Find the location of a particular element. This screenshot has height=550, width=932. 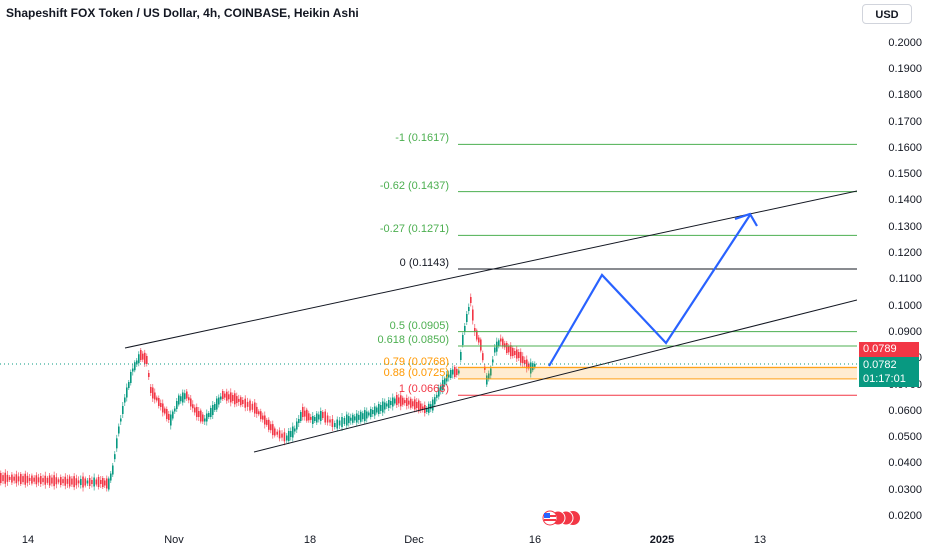

price-tick: 0.1000 is located at coordinates (905, 305).